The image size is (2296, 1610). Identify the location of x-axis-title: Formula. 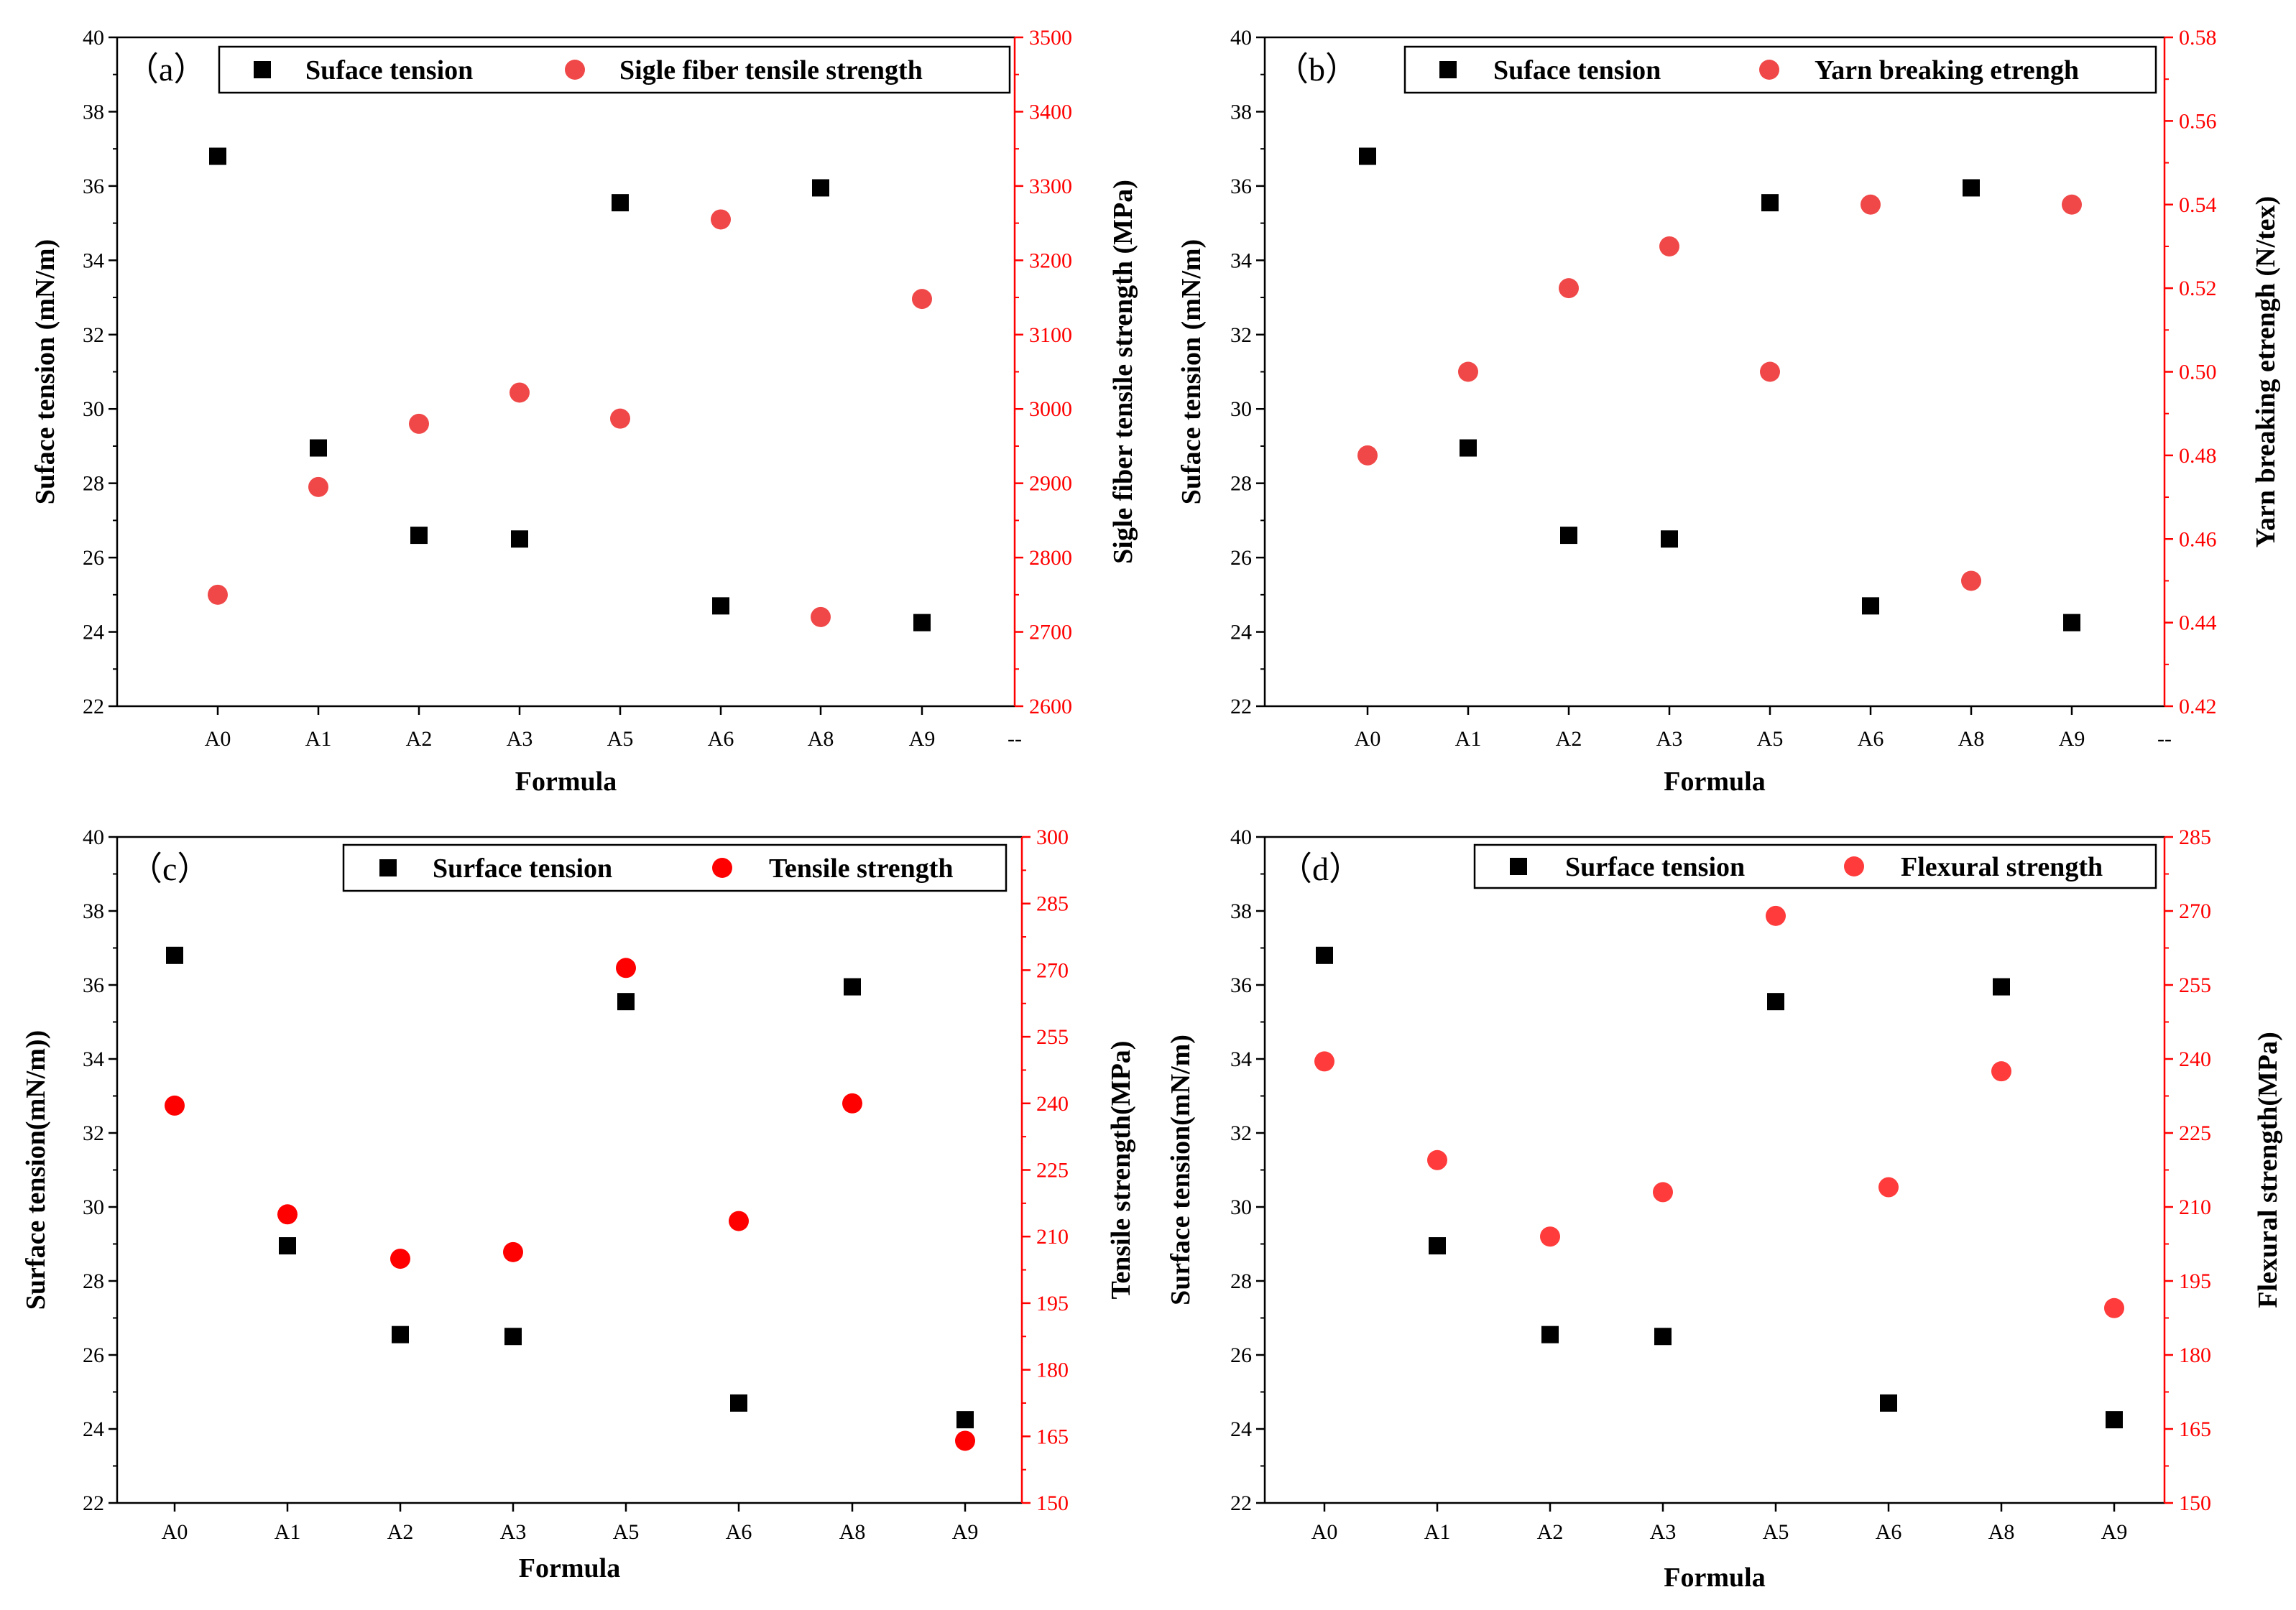
(1714, 1578).